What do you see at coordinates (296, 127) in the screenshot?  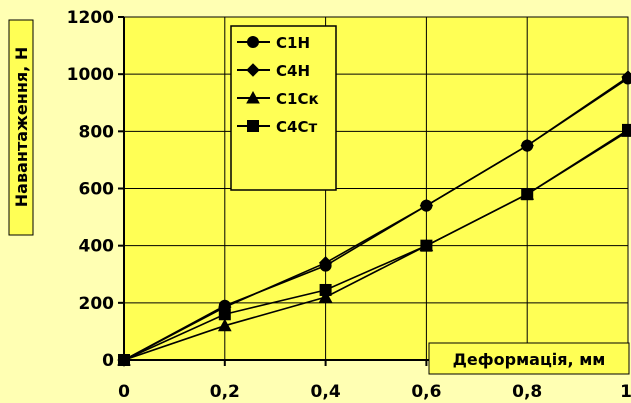 I see `legend-label-3: С4Ст` at bounding box center [296, 127].